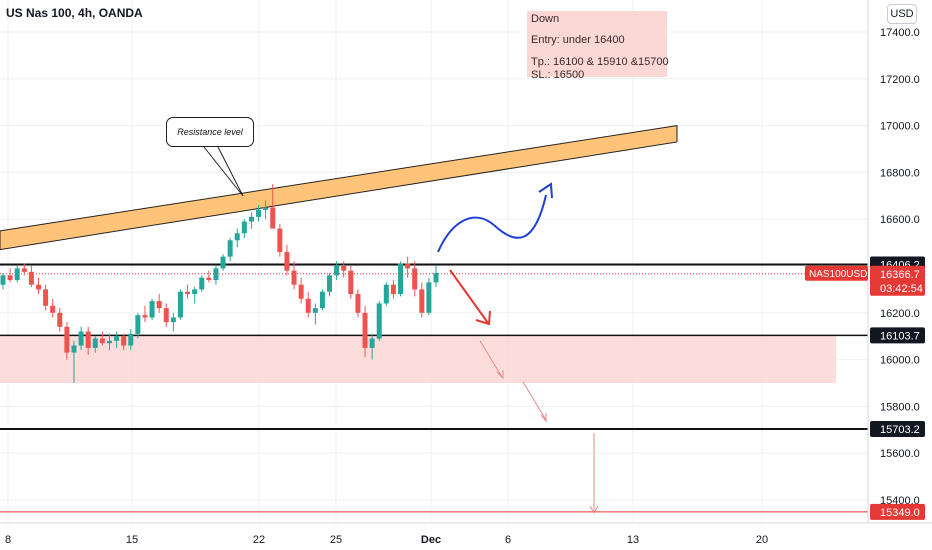 Image resolution: width=932 pixels, height=550 pixels. Describe the element at coordinates (74, 13) in the screenshot. I see `chart-title: US Nas 100, 4h, OANDA` at that location.